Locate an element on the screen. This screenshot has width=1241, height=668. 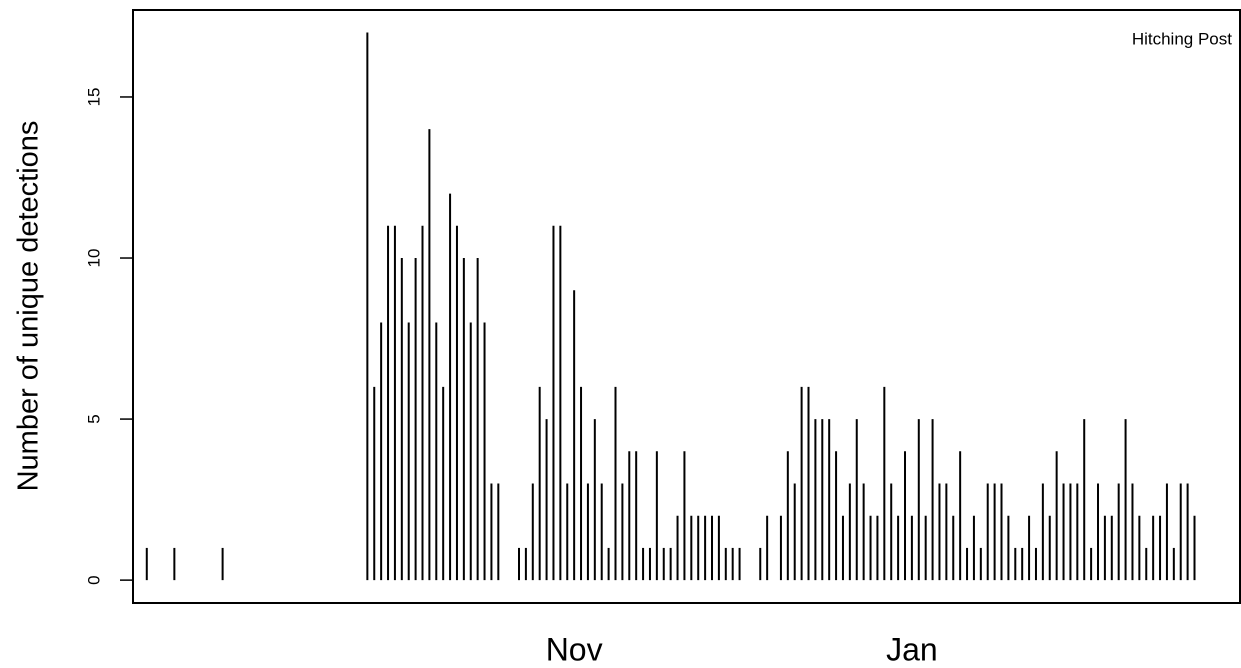
y-tick-label: 5 is located at coordinates (93, 418).